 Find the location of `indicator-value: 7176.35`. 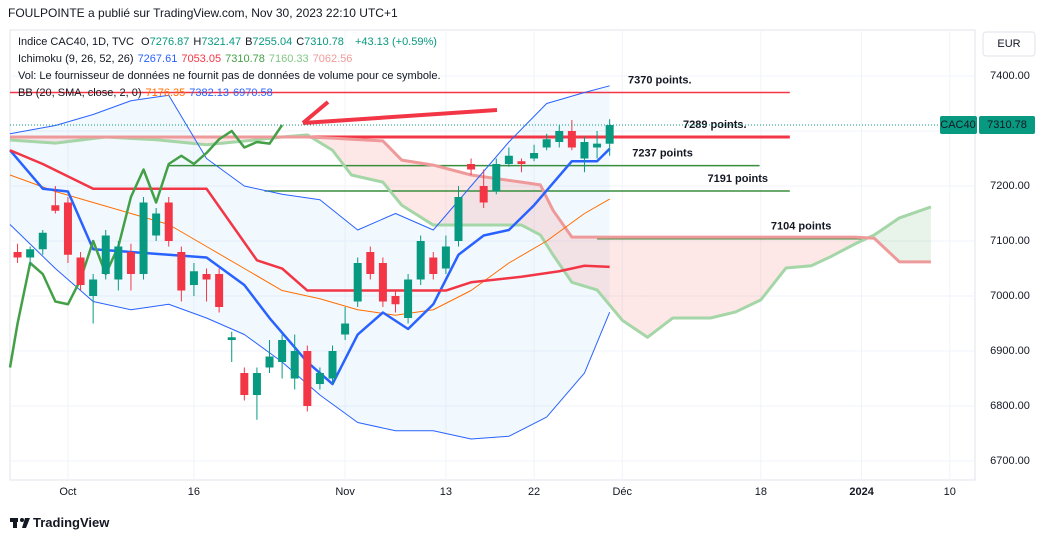

indicator-value: 7176.35 is located at coordinates (165, 93).